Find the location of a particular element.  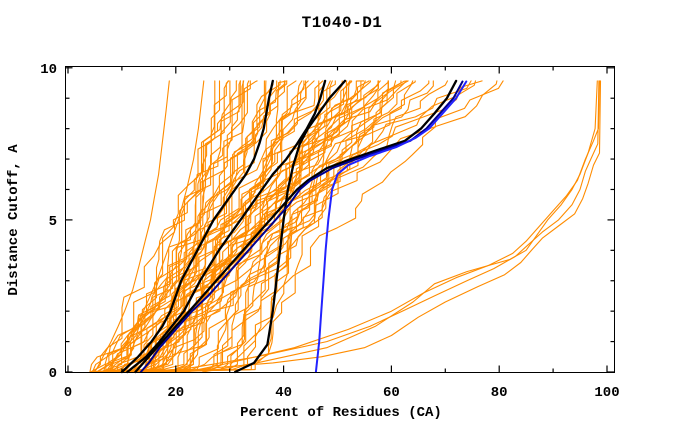

chart-title: T1040-D1 is located at coordinates (342, 23).